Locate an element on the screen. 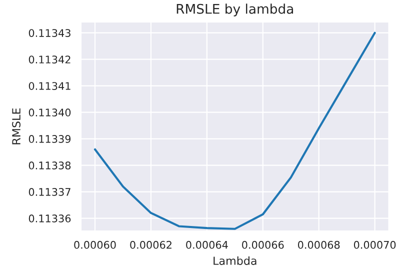  y-tick-label: 0.11338 is located at coordinates (49, 166).